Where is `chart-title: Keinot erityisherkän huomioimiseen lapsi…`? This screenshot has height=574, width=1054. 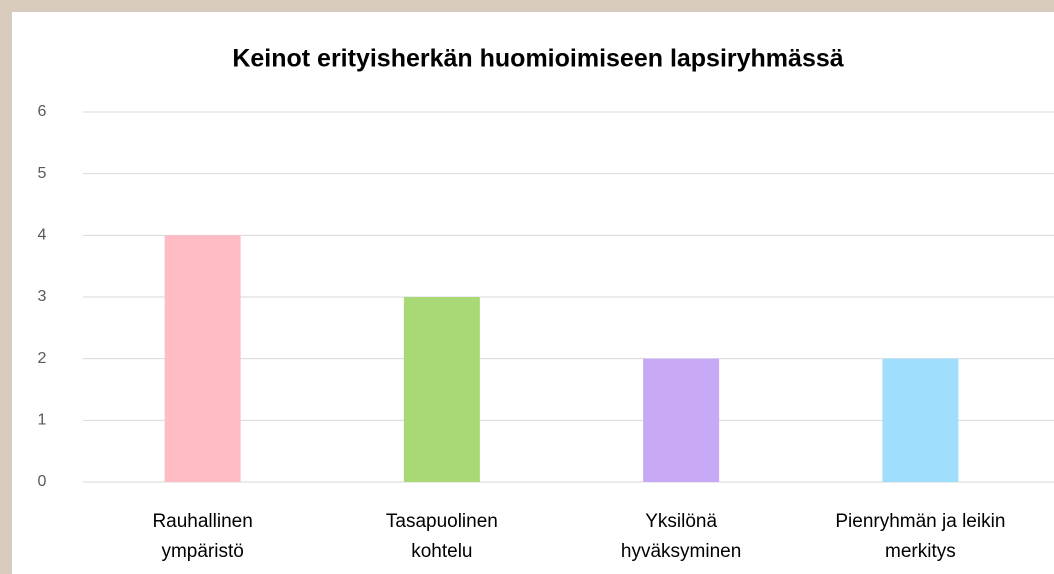
chart-title: Keinot erityisherkän huomioimiseen lapsi… is located at coordinates (537, 59).